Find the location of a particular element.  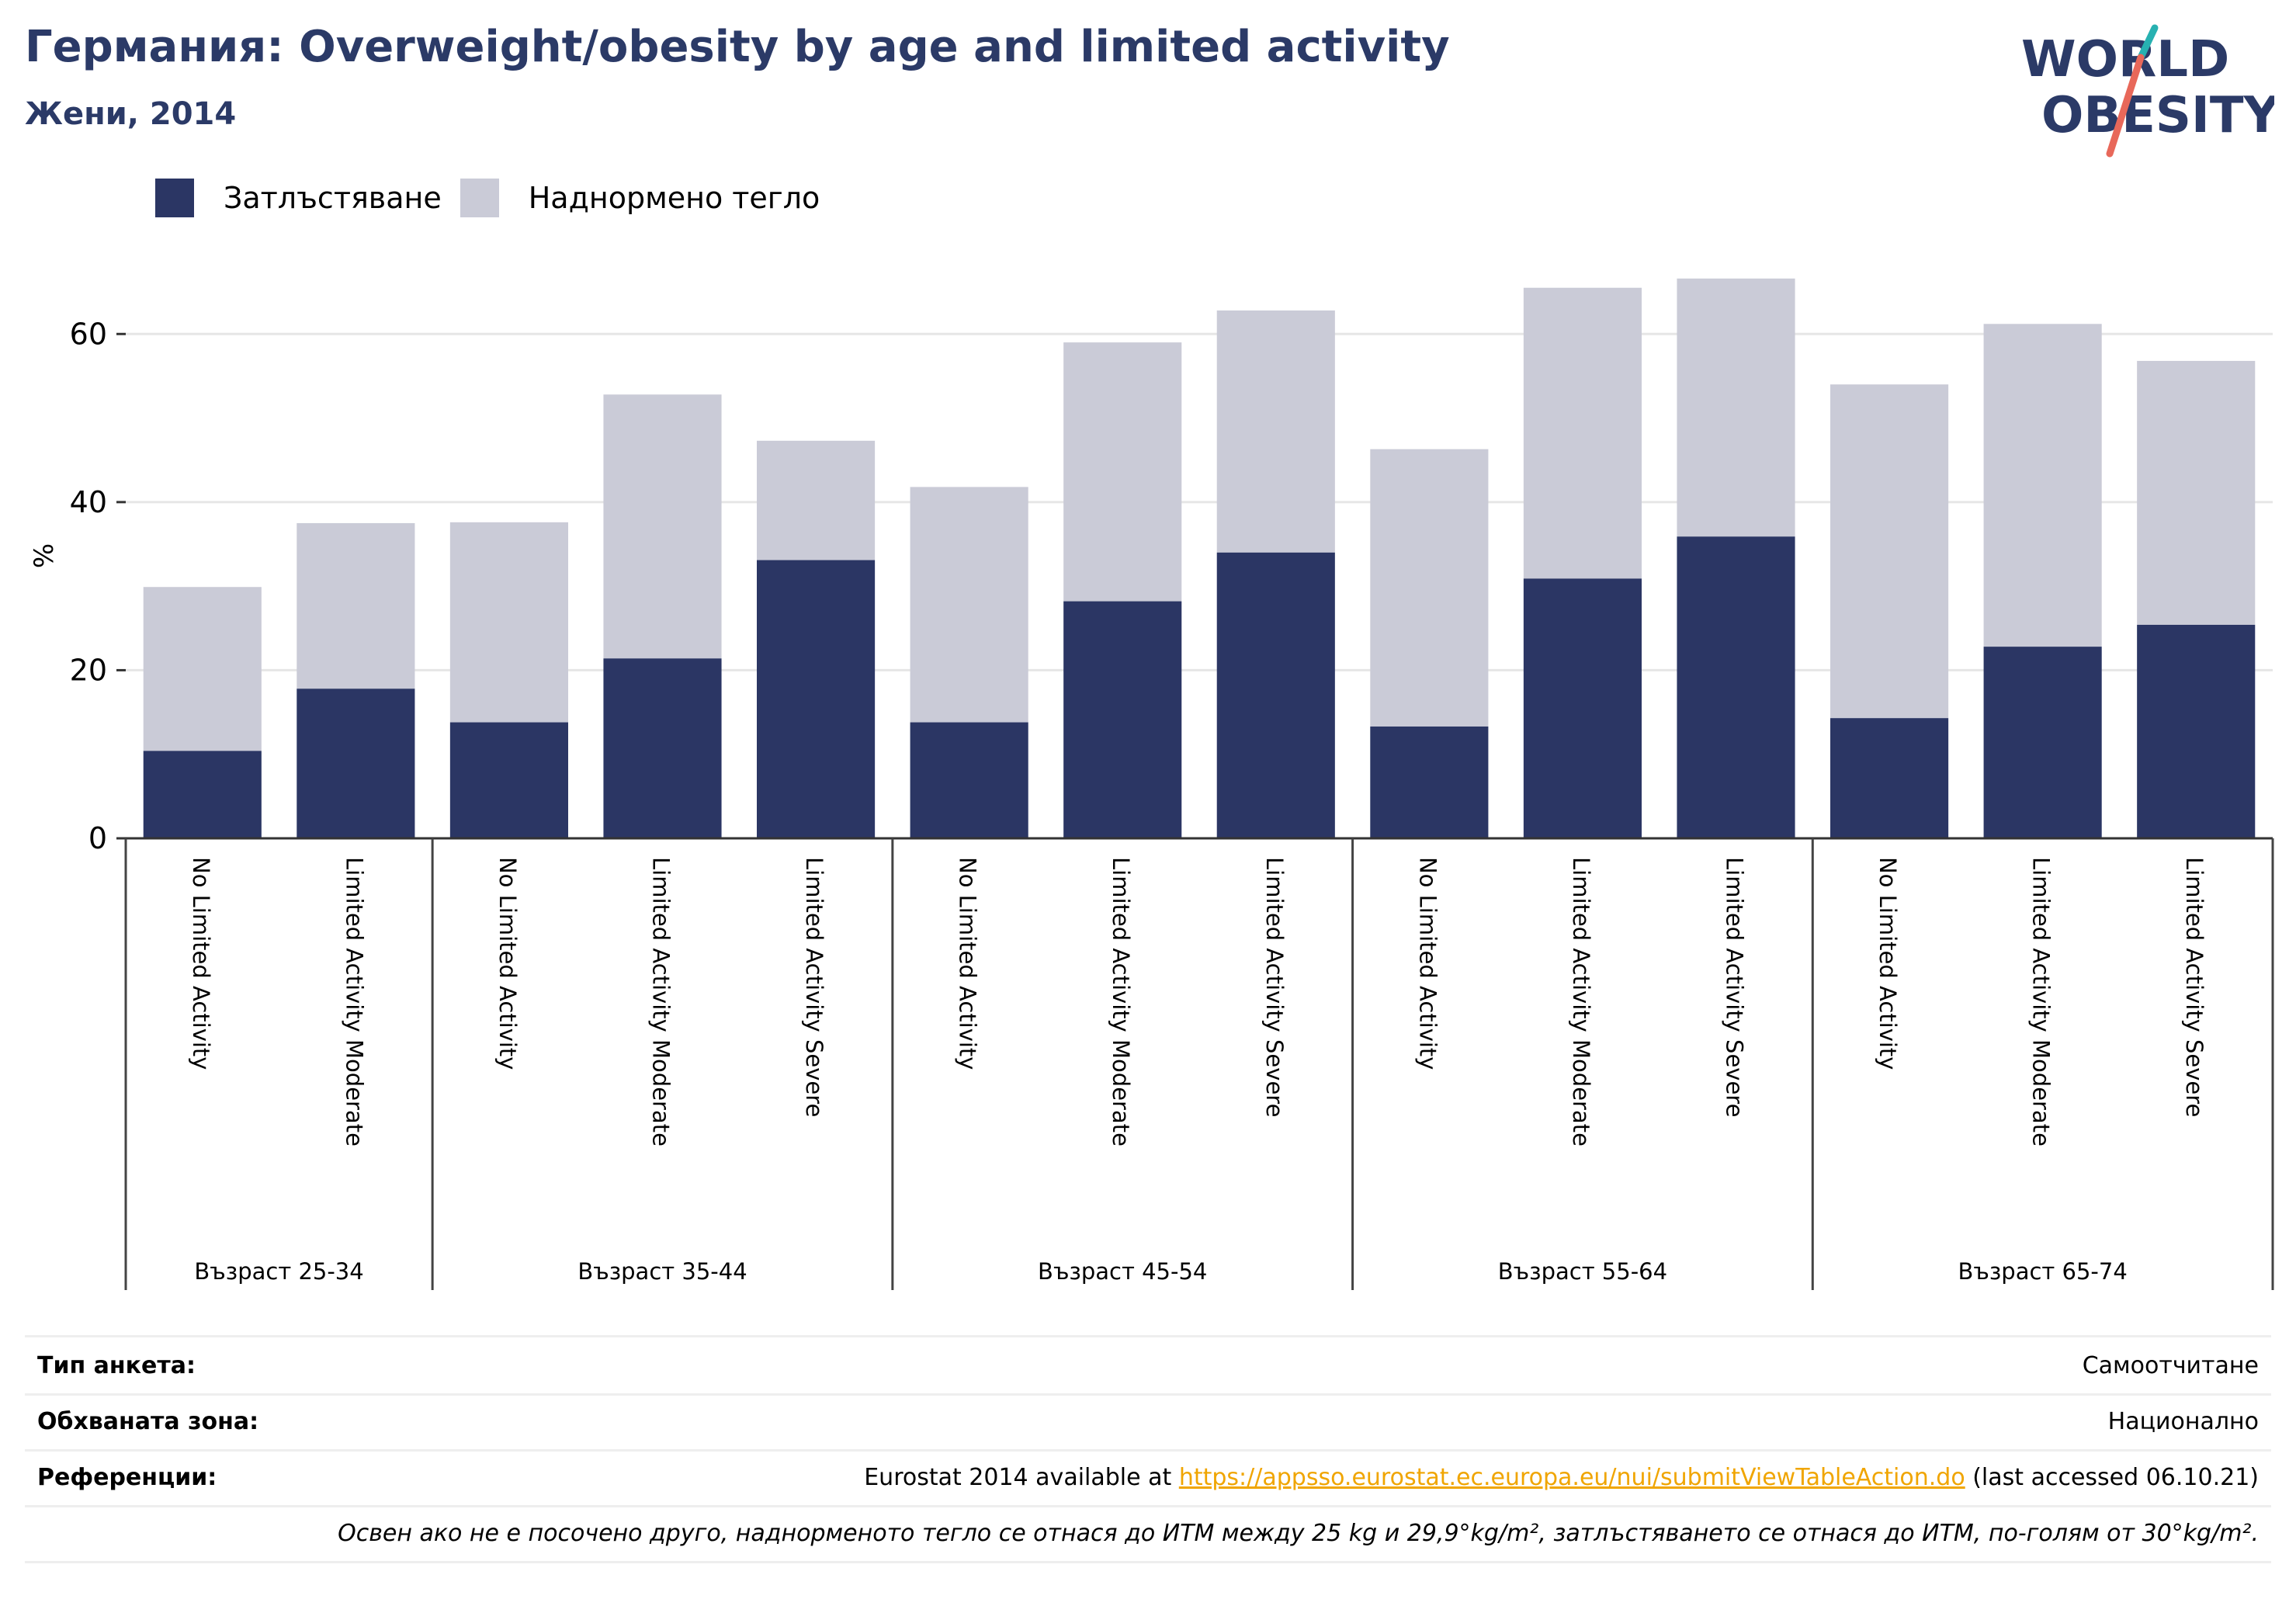

legend-label-overweight: Наднормено тегло is located at coordinates (674, 198).